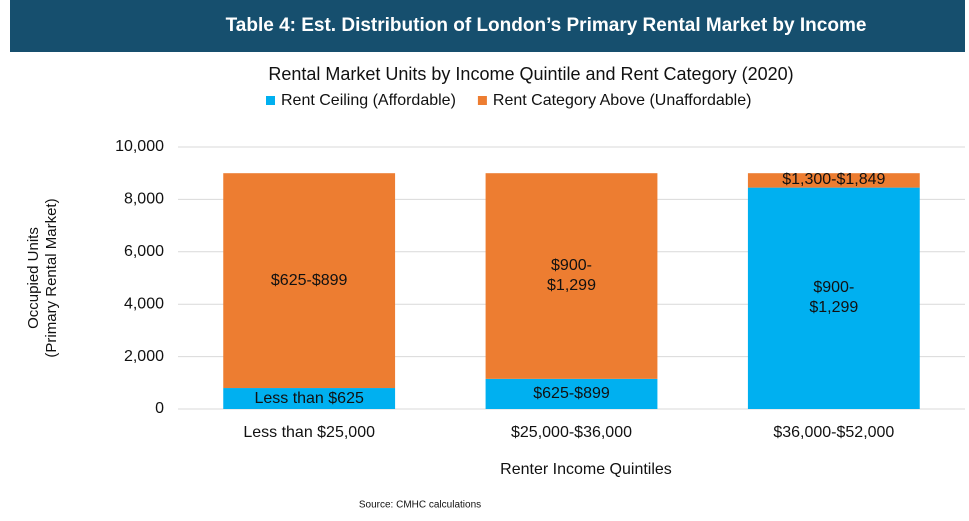  Describe the element at coordinates (144, 199) in the screenshot. I see `y-tick-label: 8,000` at that location.